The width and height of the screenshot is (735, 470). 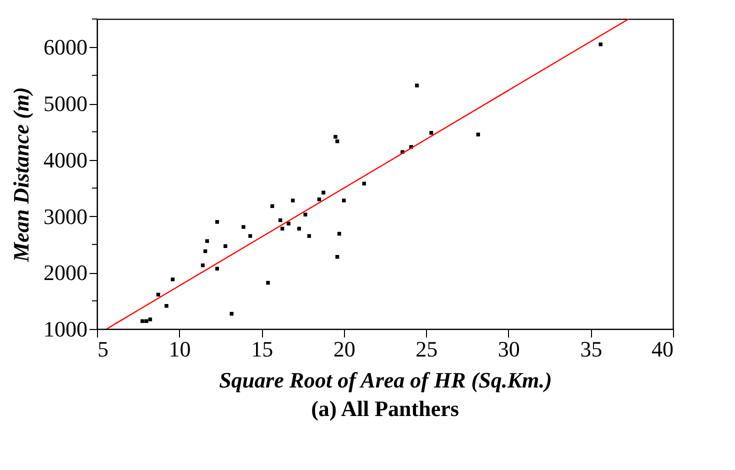 What do you see at coordinates (385, 408) in the screenshot?
I see `text: (a) All Panthers` at bounding box center [385, 408].